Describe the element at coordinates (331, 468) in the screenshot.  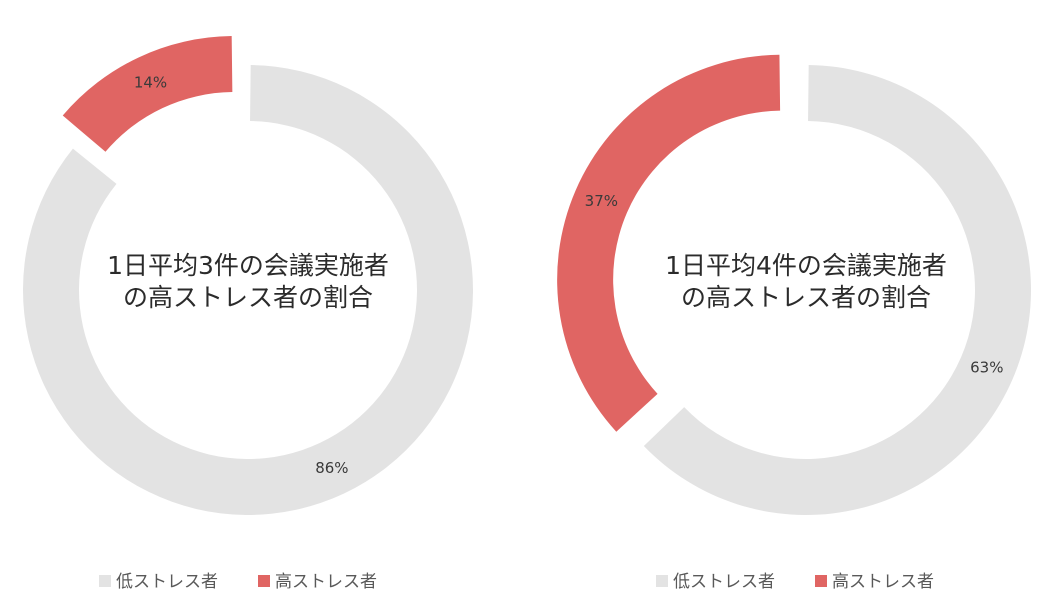
I see `data-label-low-stress: 86%` at that location.